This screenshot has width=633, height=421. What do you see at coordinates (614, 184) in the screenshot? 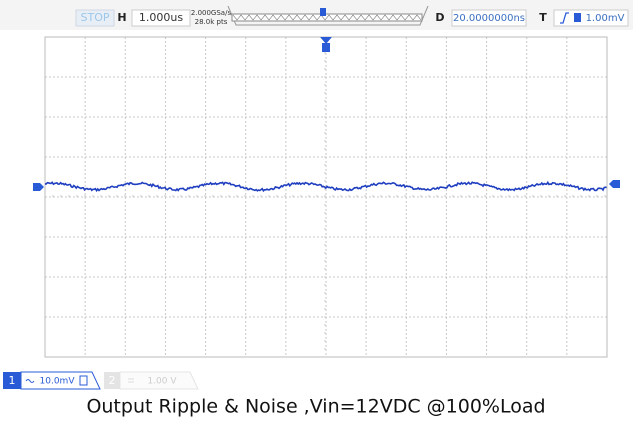
I see `ch1-level-marker` at bounding box center [614, 184].